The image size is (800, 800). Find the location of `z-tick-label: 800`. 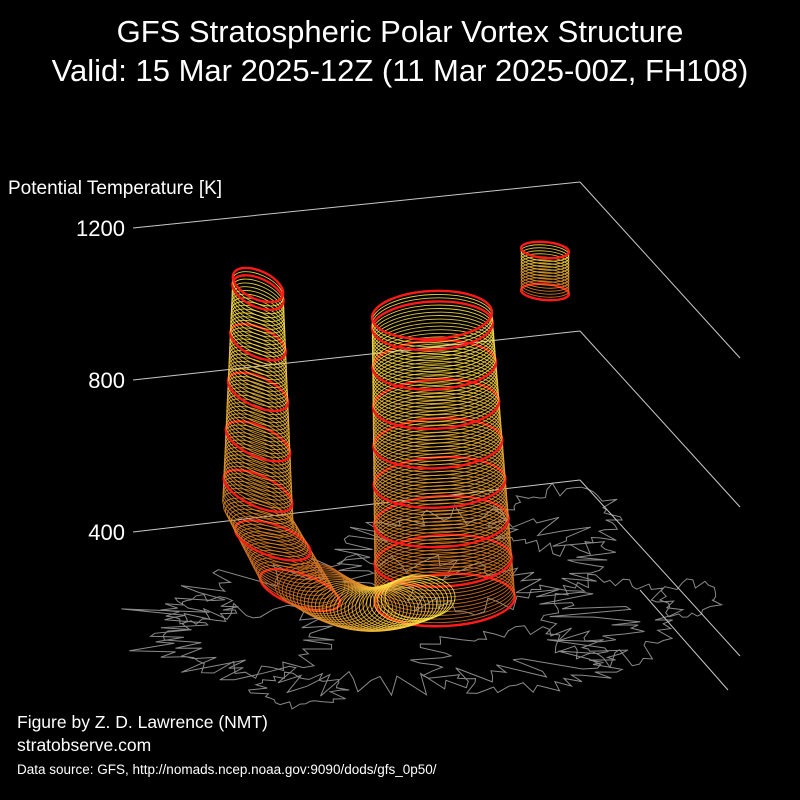

z-tick-label: 800 is located at coordinates (106, 380).